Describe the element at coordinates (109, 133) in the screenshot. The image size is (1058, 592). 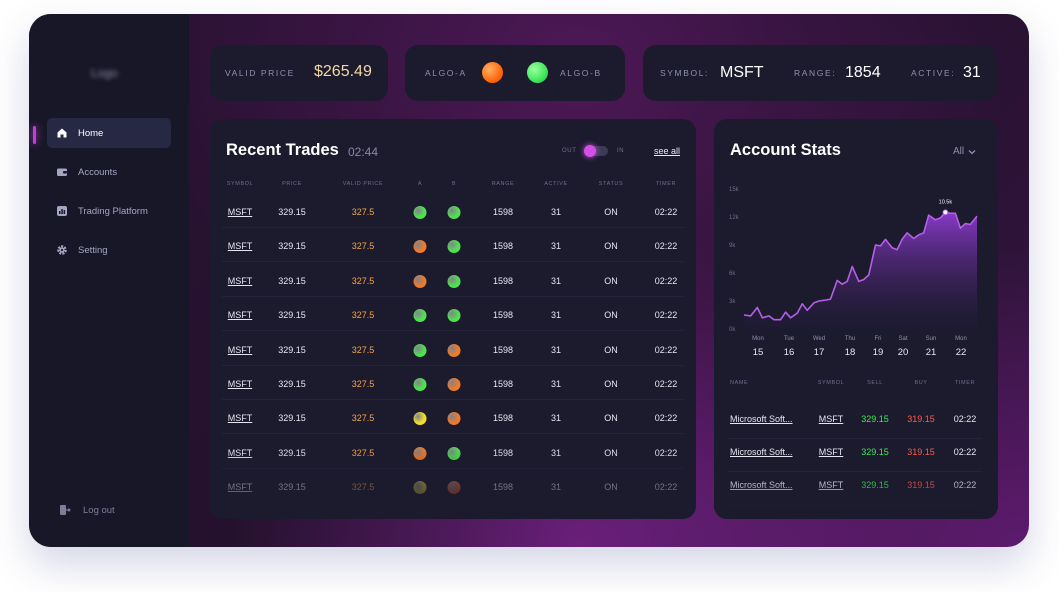
I see `sidebar-item-home: Home` at that location.